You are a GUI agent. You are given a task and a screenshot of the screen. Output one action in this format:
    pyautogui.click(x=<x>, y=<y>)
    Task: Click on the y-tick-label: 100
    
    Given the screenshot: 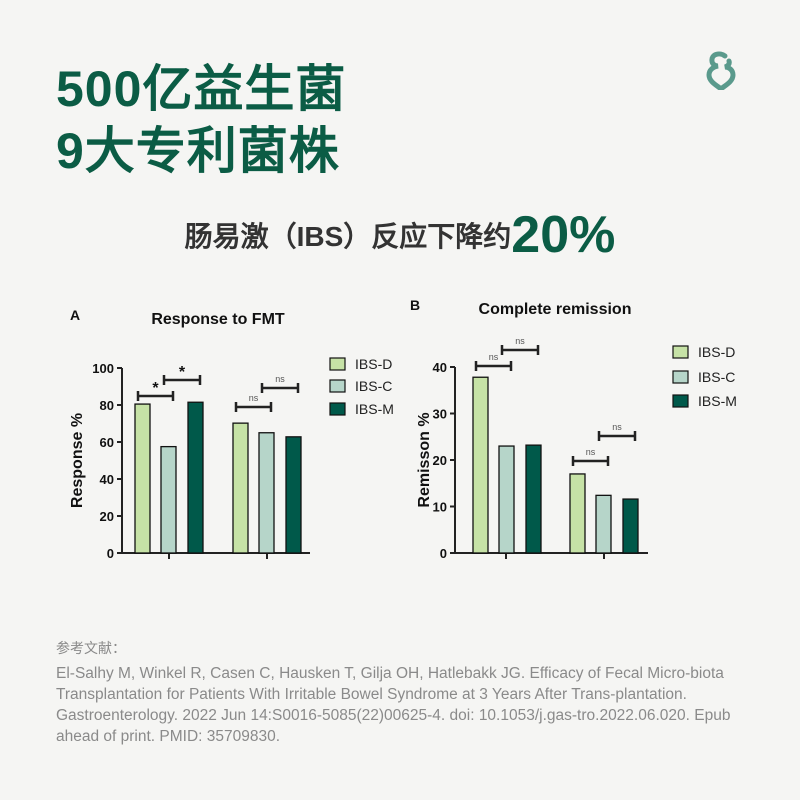 What is the action you would take?
    pyautogui.click(x=103, y=368)
    